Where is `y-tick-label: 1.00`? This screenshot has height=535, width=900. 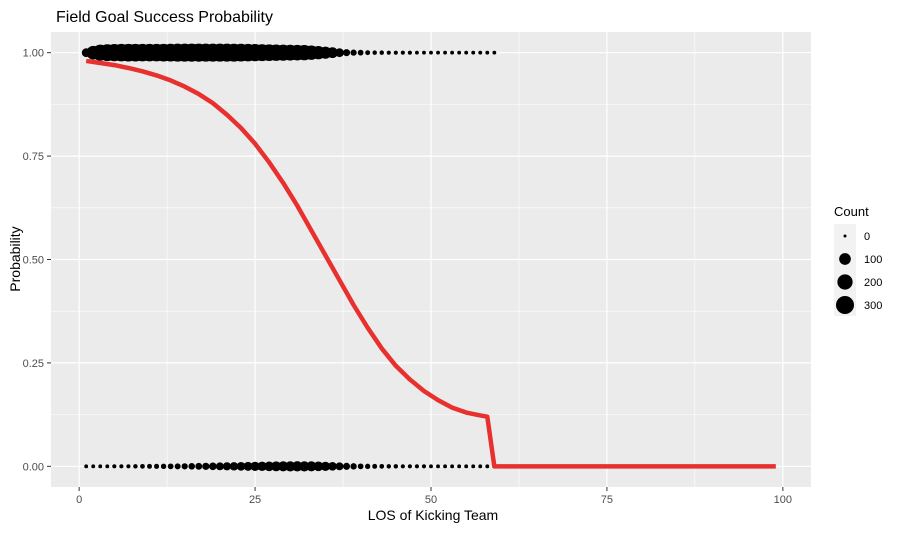 y-tick-label: 1.00 is located at coordinates (33, 54).